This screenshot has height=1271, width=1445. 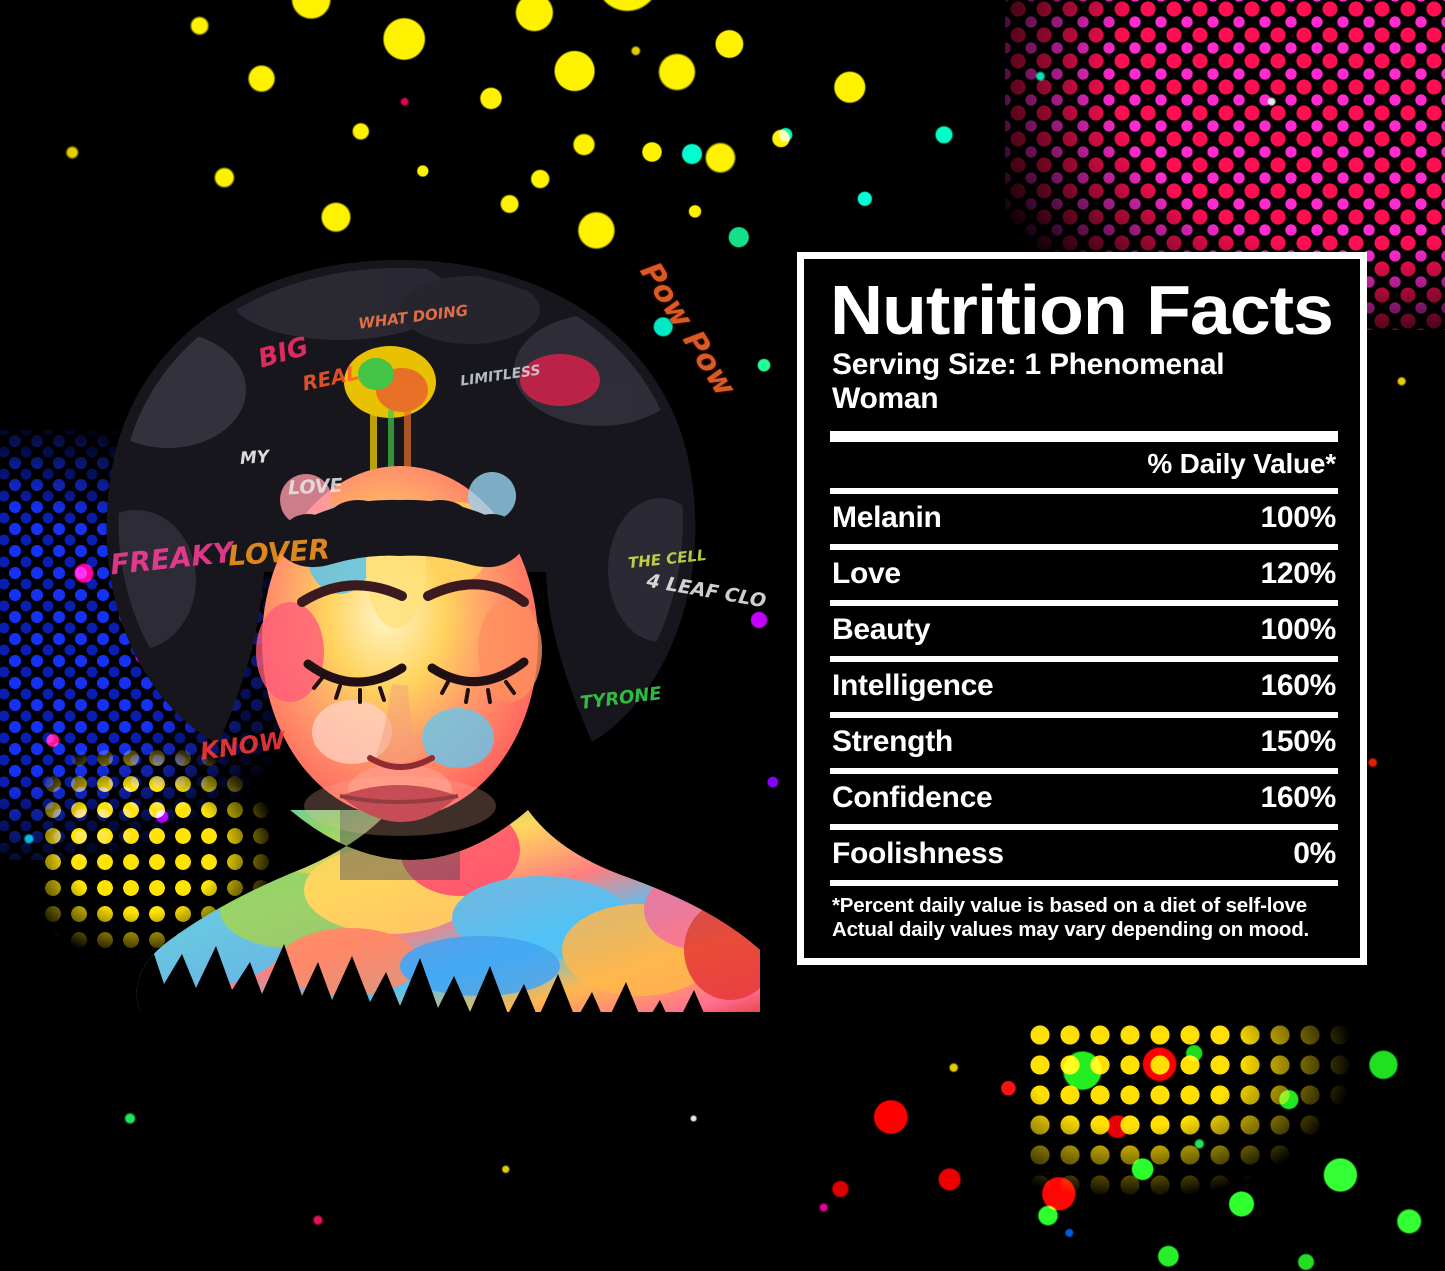 What do you see at coordinates (448, 911) in the screenshot?
I see `neck-and-shoulders` at bounding box center [448, 911].